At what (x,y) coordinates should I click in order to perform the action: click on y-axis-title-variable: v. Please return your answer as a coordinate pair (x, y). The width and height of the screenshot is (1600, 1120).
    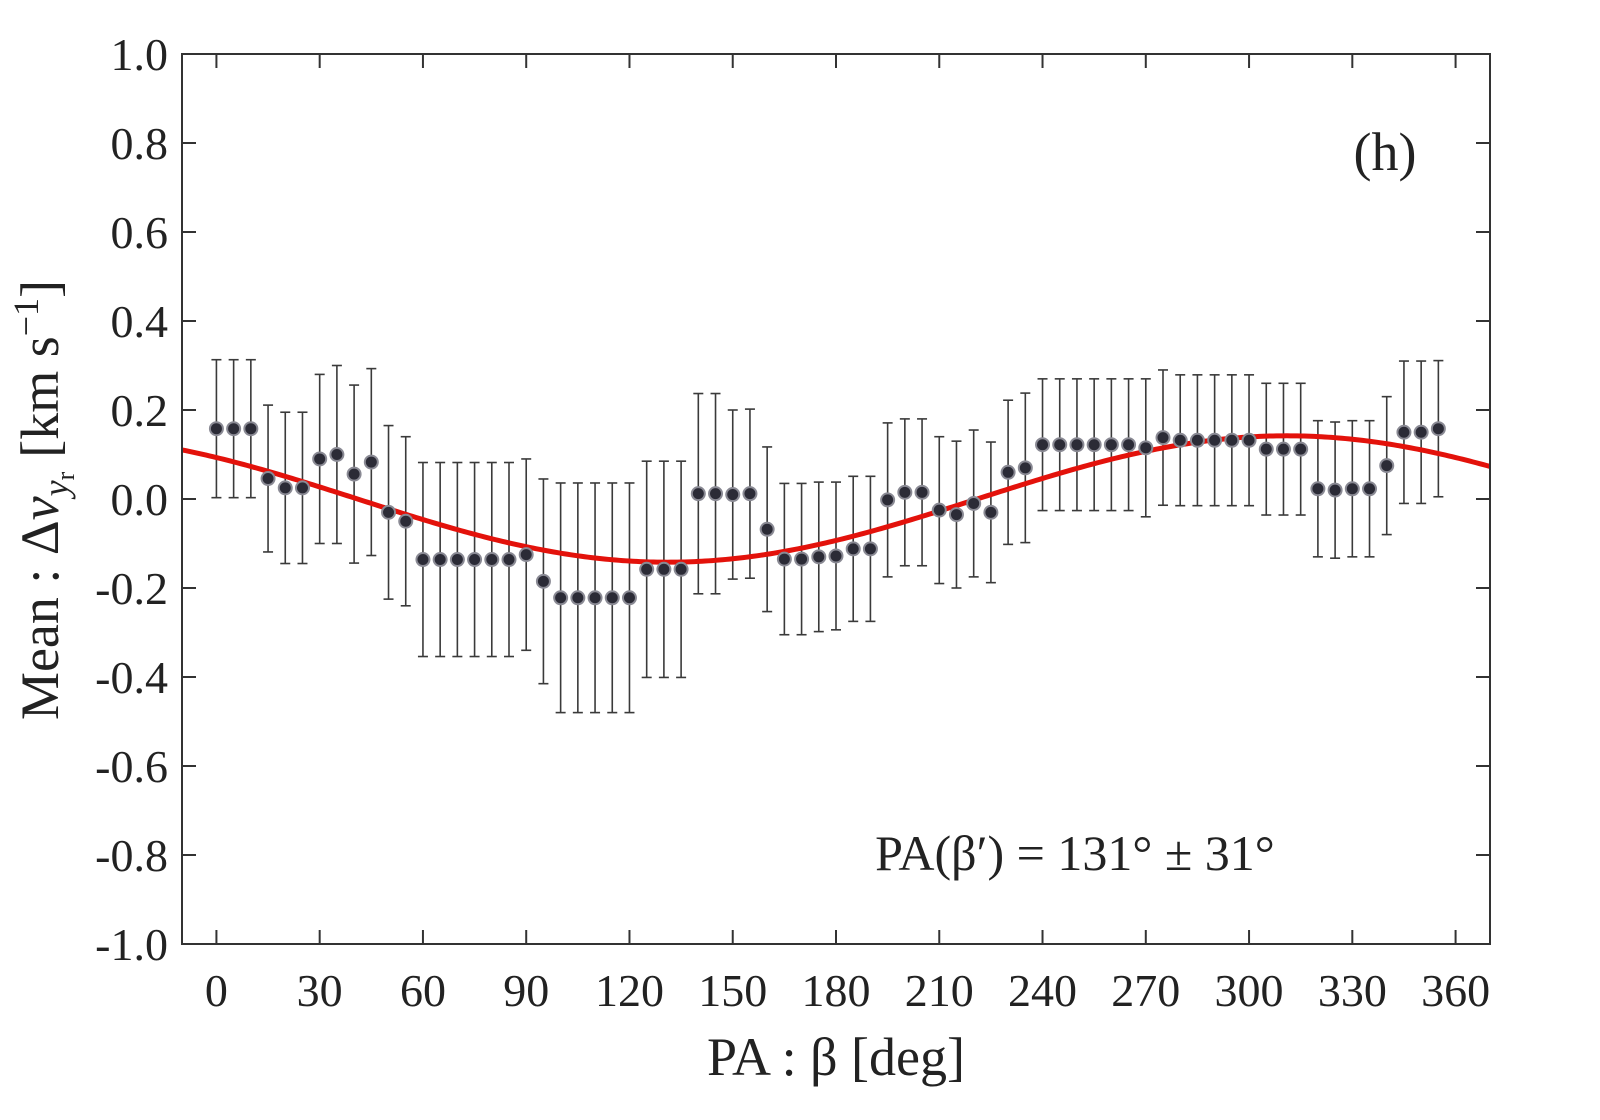
    Looking at the image, I should click on (40, 508).